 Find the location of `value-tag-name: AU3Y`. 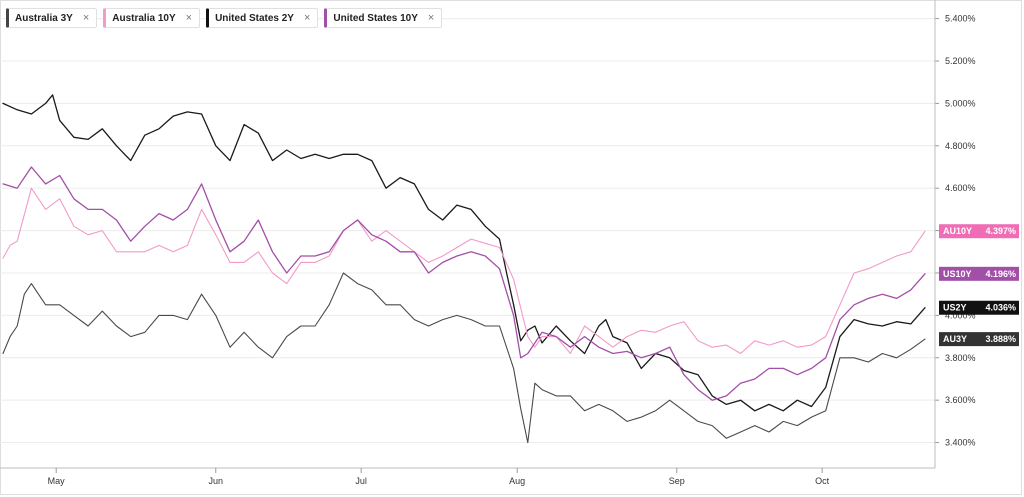

value-tag-name: AU3Y is located at coordinates (955, 339).